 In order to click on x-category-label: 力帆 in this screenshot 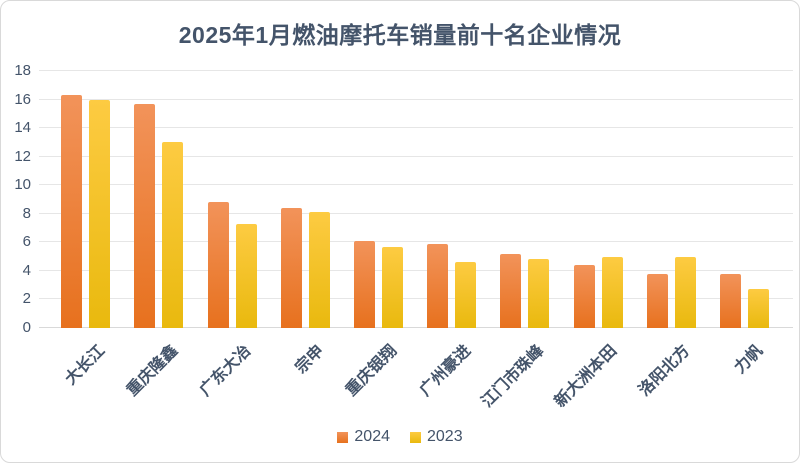, I will do `click(749, 359)`.